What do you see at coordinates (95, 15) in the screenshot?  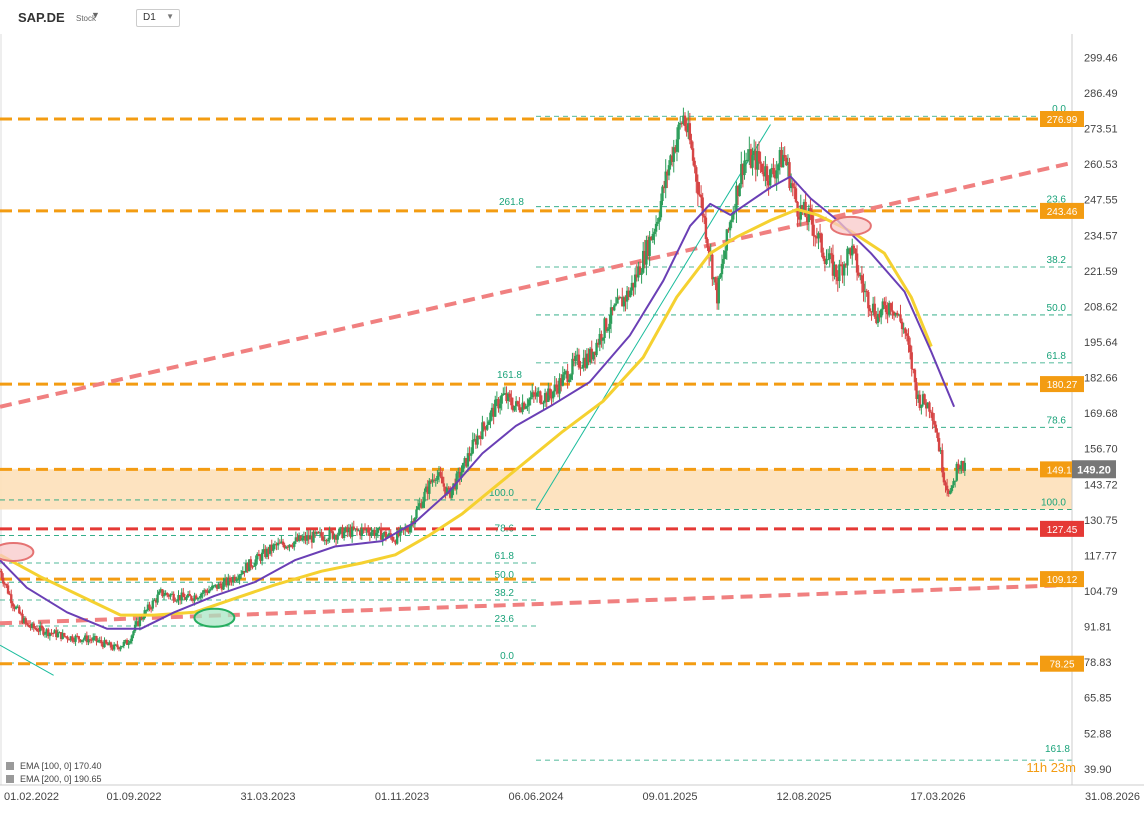 I see `symbol-dropdown-icon: ▼` at bounding box center [95, 15].